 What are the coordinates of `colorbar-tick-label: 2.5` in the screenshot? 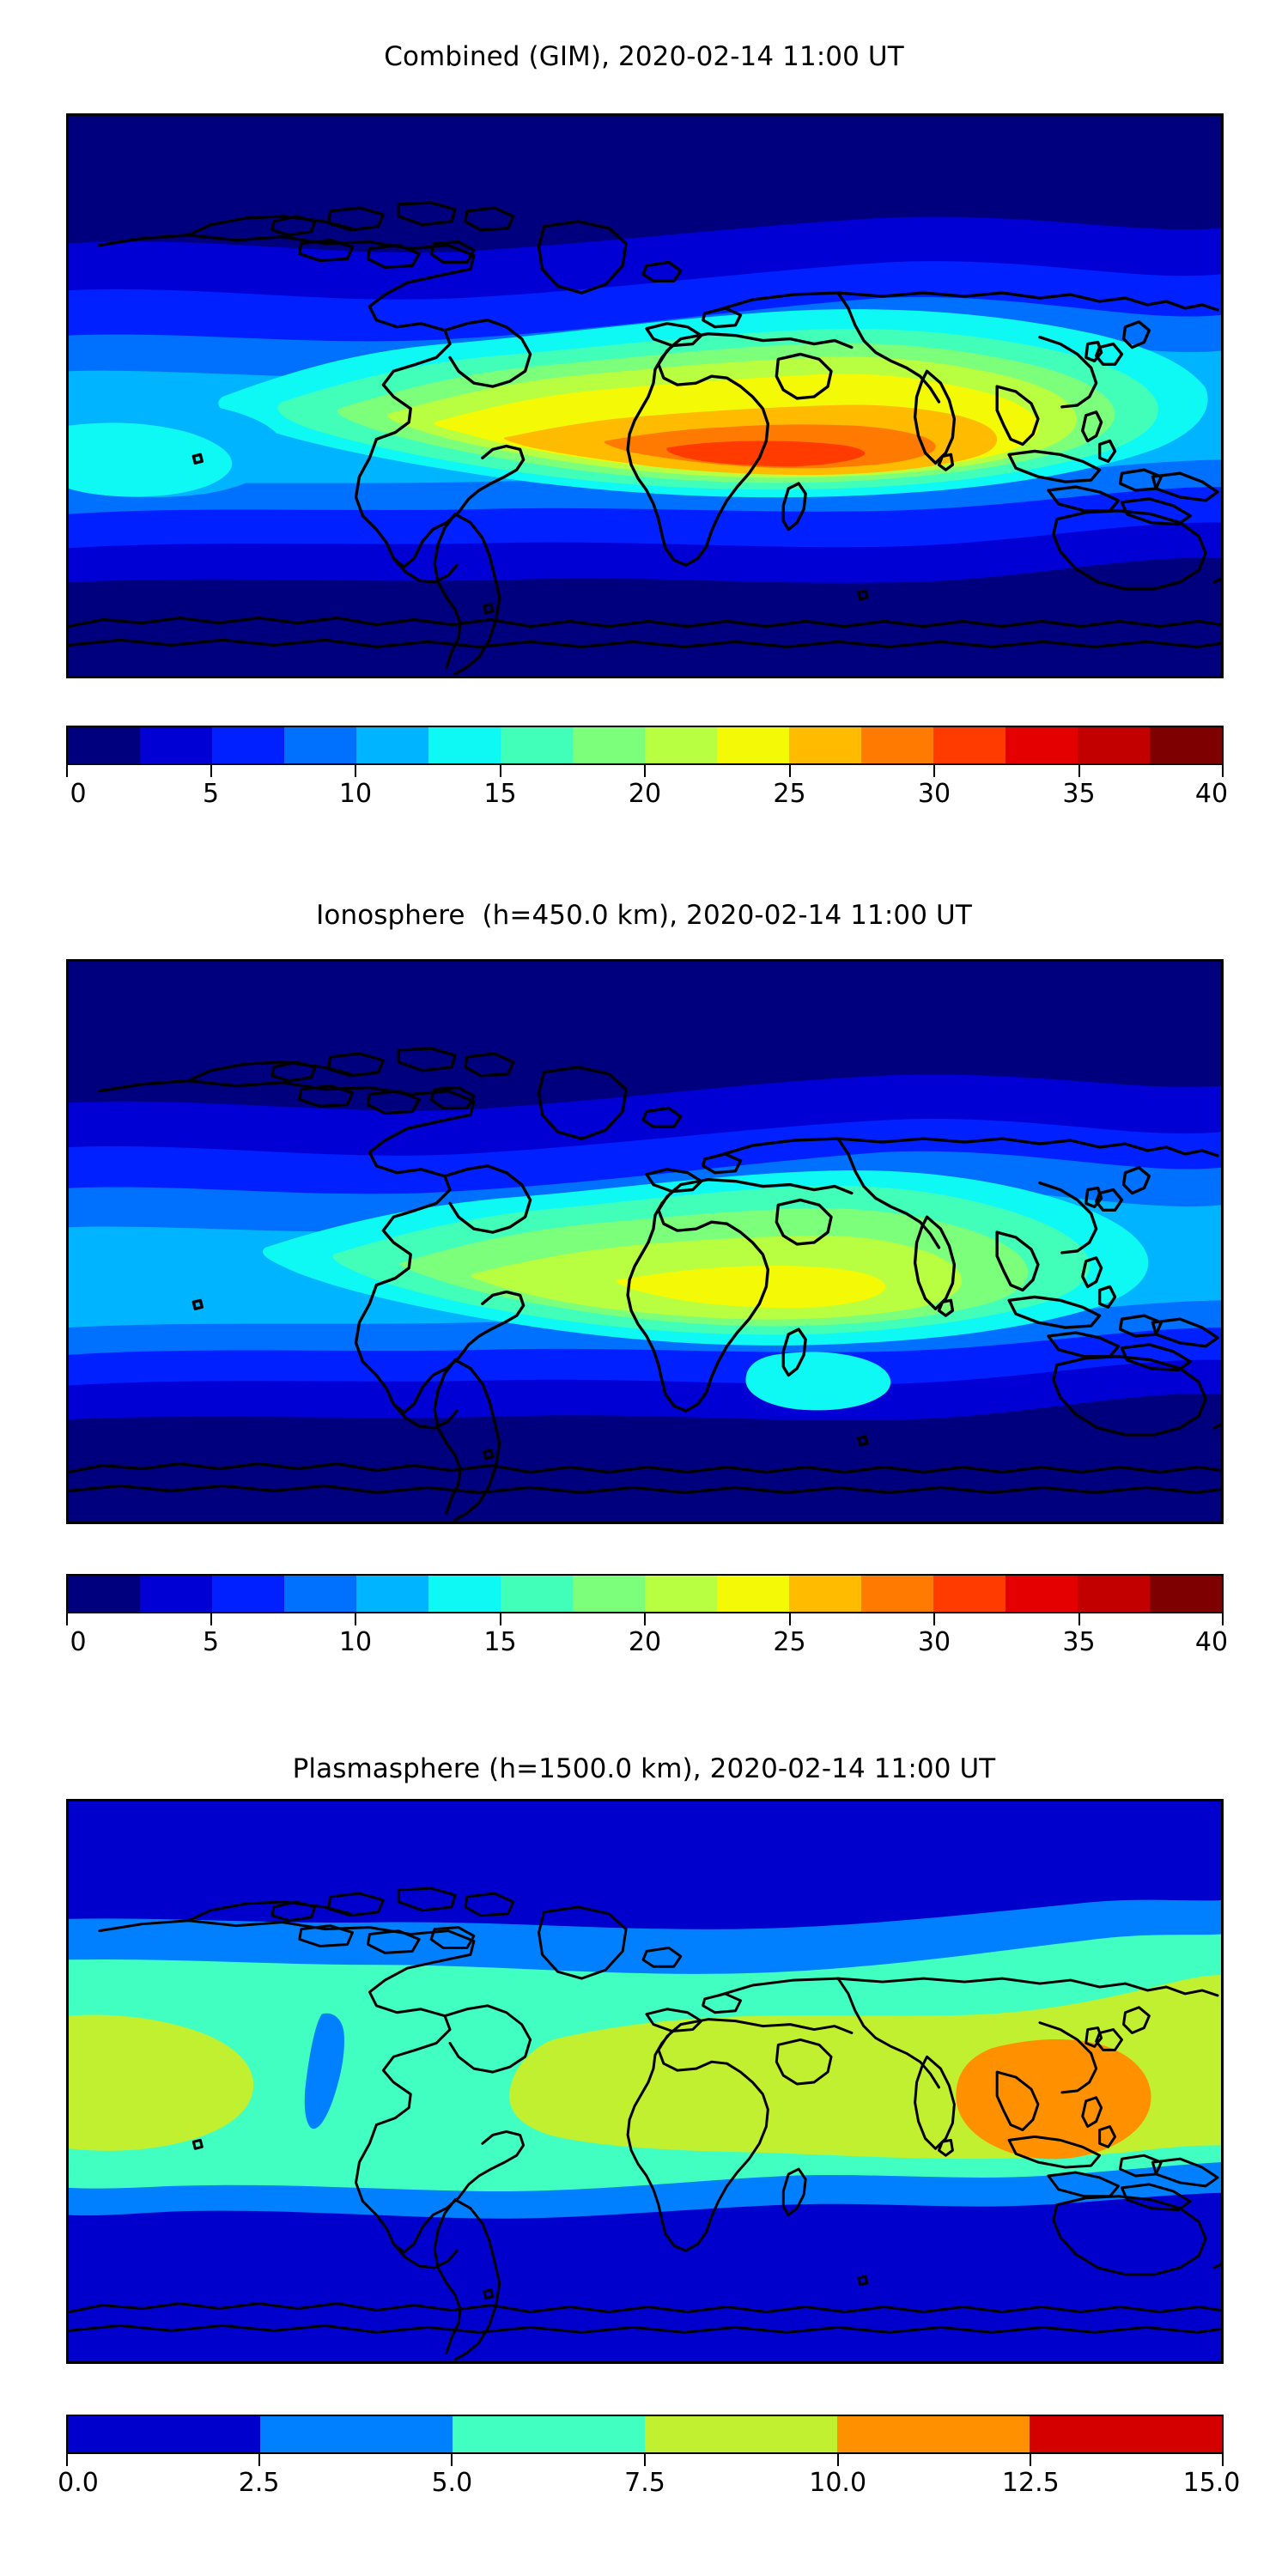 It's located at (259, 2483).